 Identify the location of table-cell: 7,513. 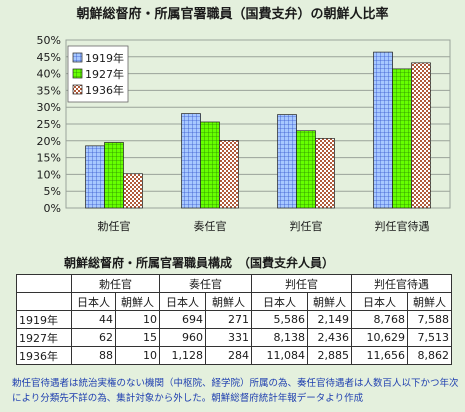
(429, 337).